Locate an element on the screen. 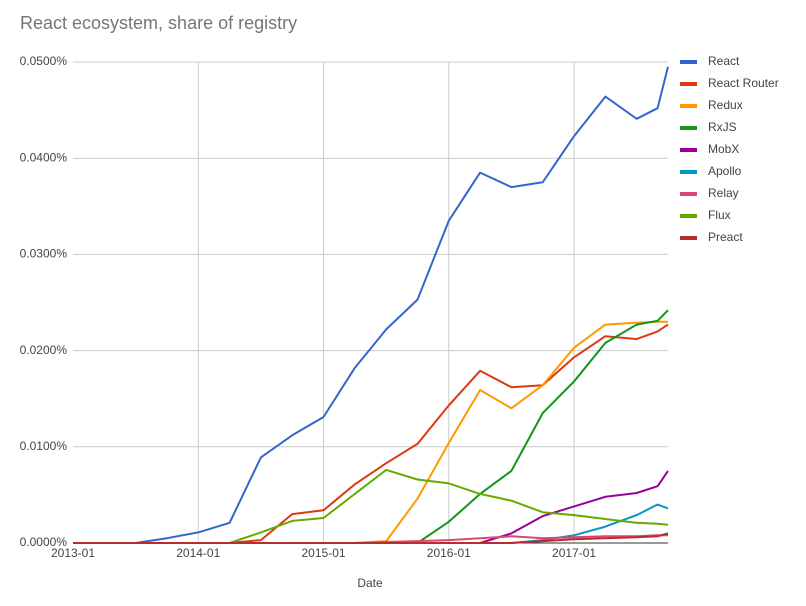 The width and height of the screenshot is (806, 606). legend-label: MobX is located at coordinates (723, 149).